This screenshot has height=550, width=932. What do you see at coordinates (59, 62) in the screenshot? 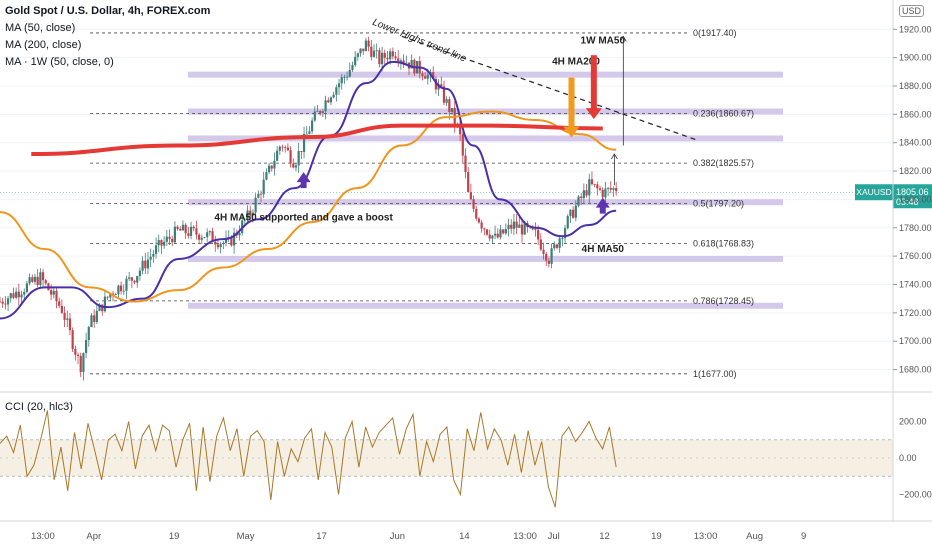
I see `legend-weekly-ma50: MA · 1W (50, close, 0)` at bounding box center [59, 62].